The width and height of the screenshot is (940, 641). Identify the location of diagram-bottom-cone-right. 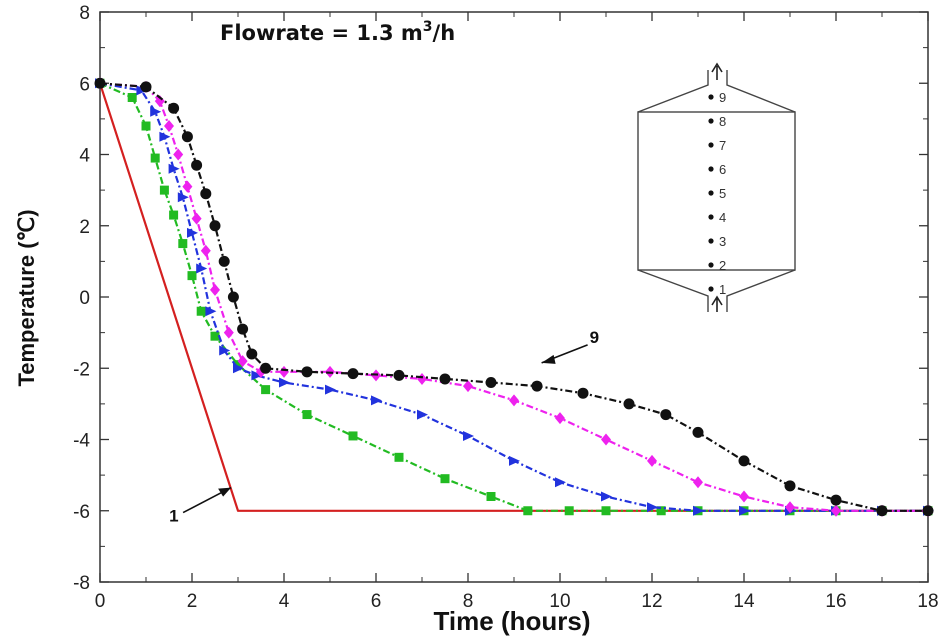
(761, 290).